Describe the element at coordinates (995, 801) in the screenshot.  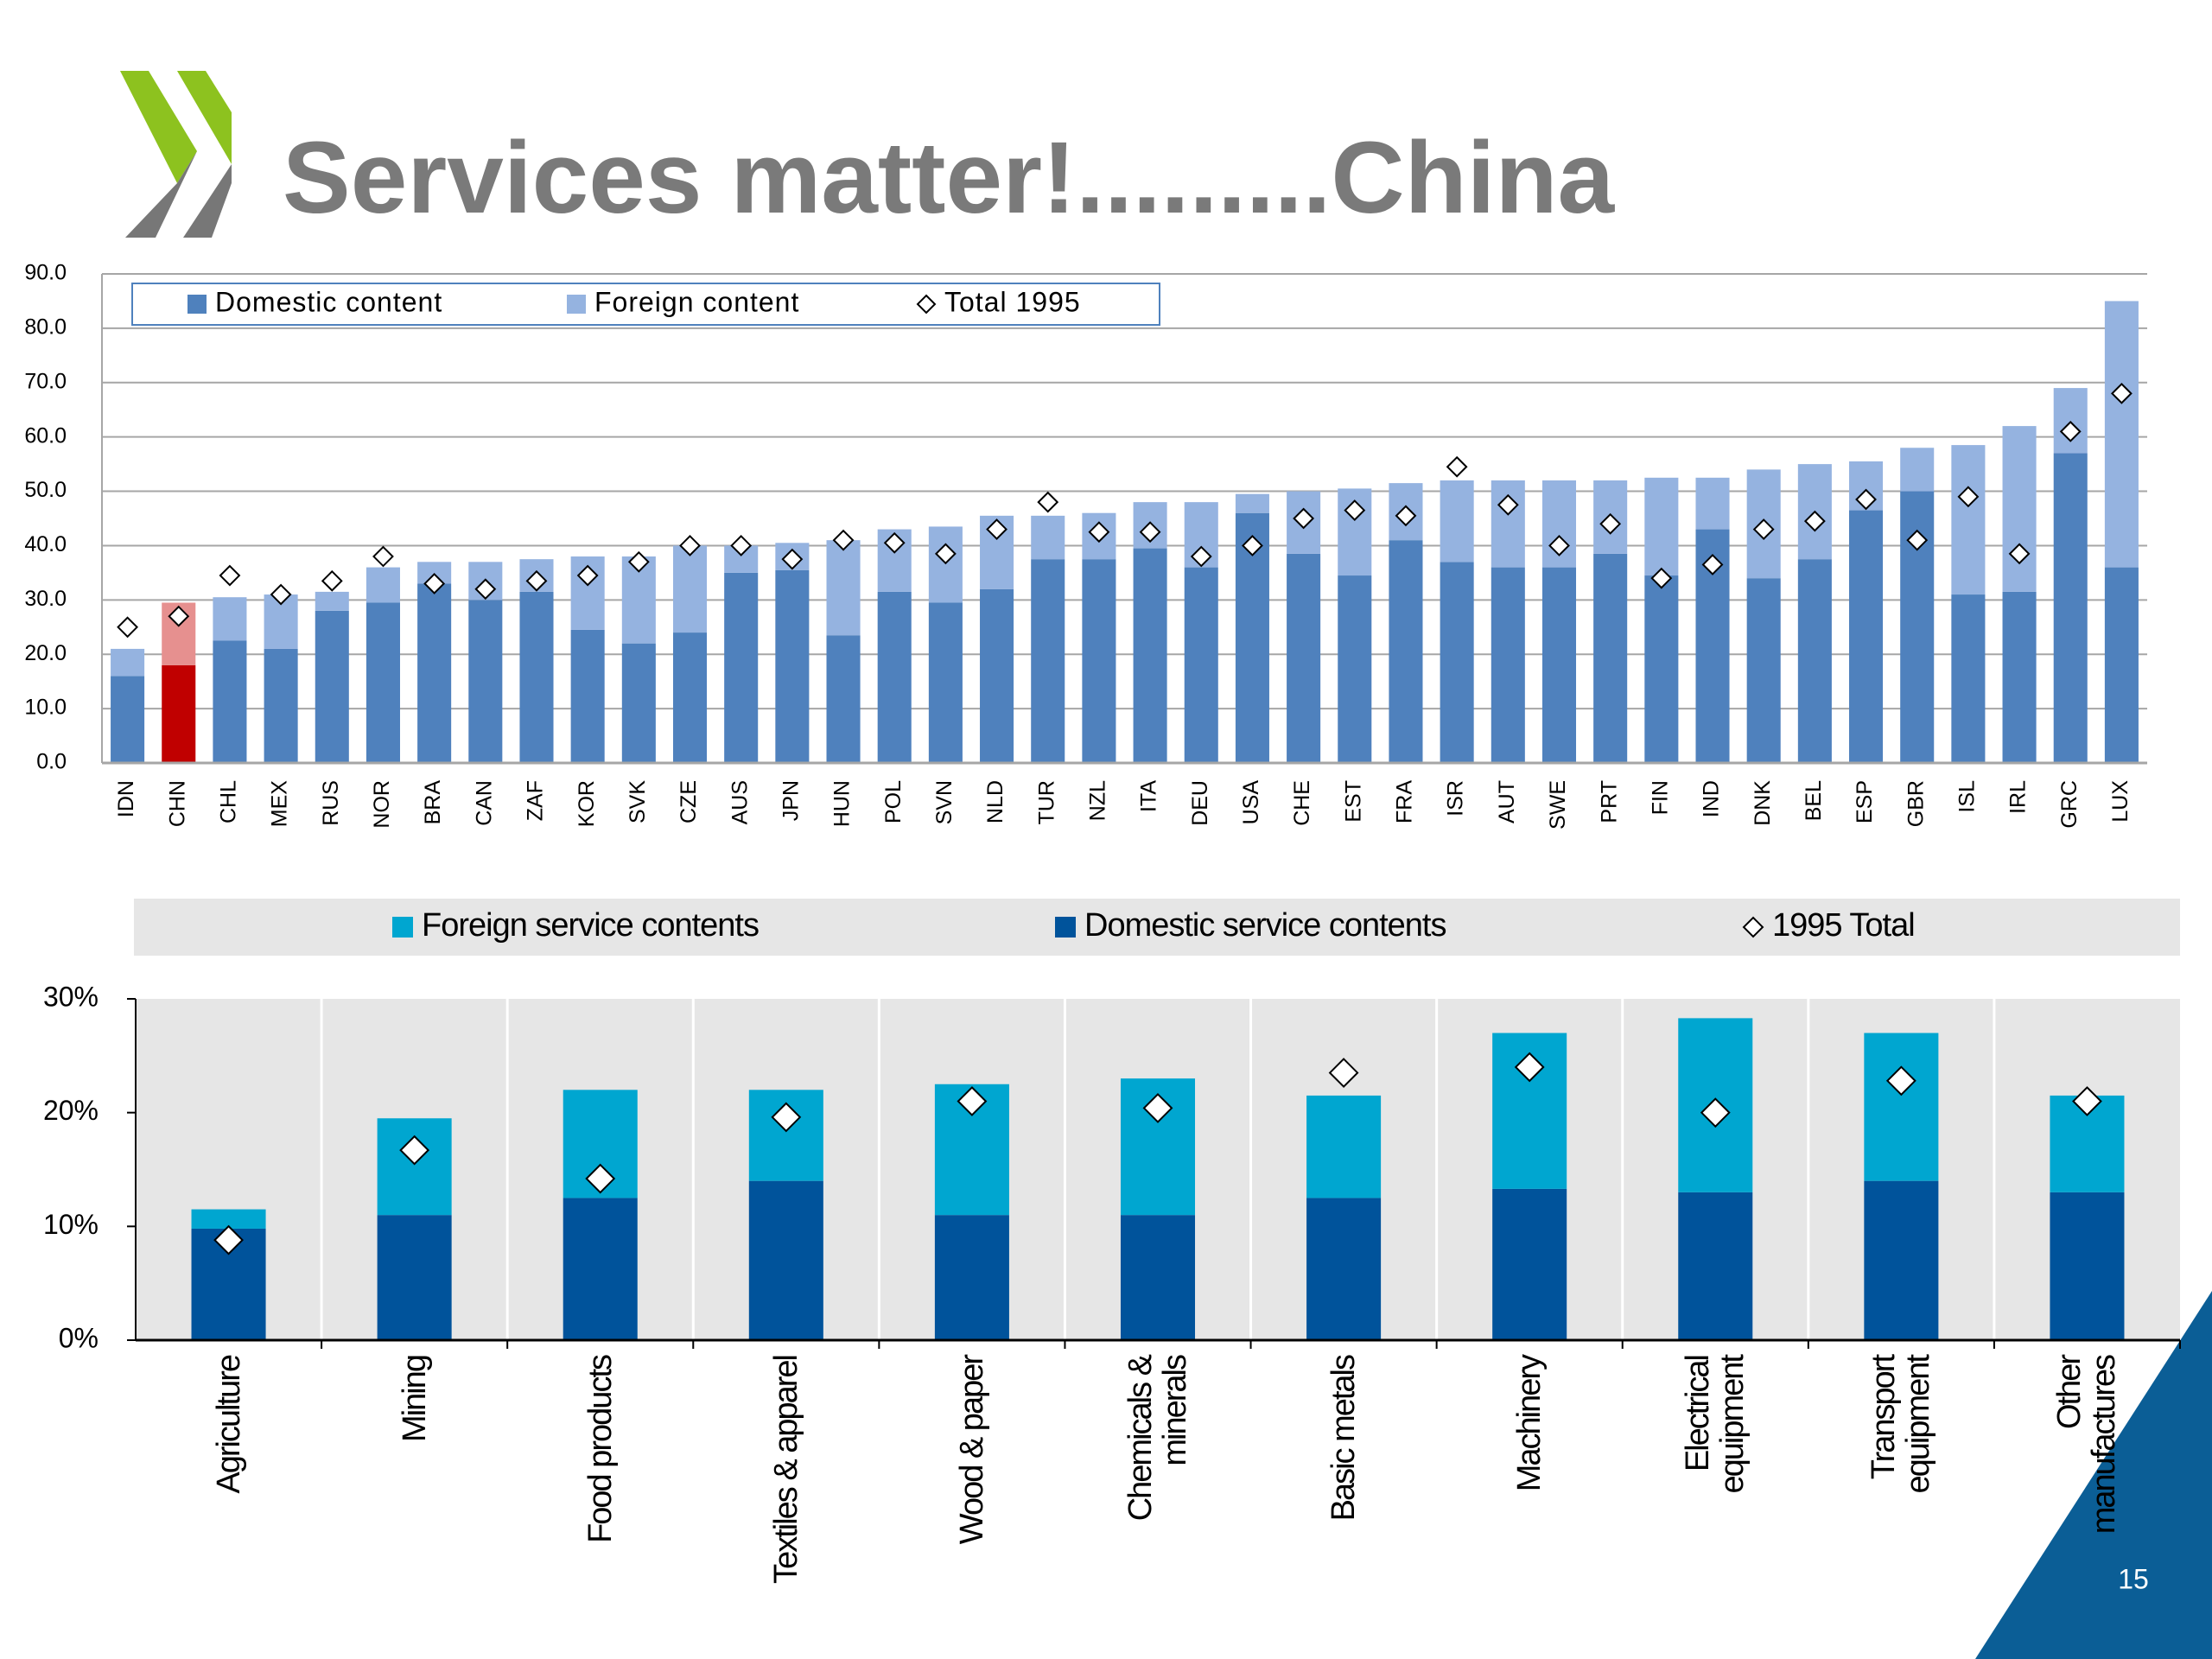
I see `x-tick-label: NLD` at that location.